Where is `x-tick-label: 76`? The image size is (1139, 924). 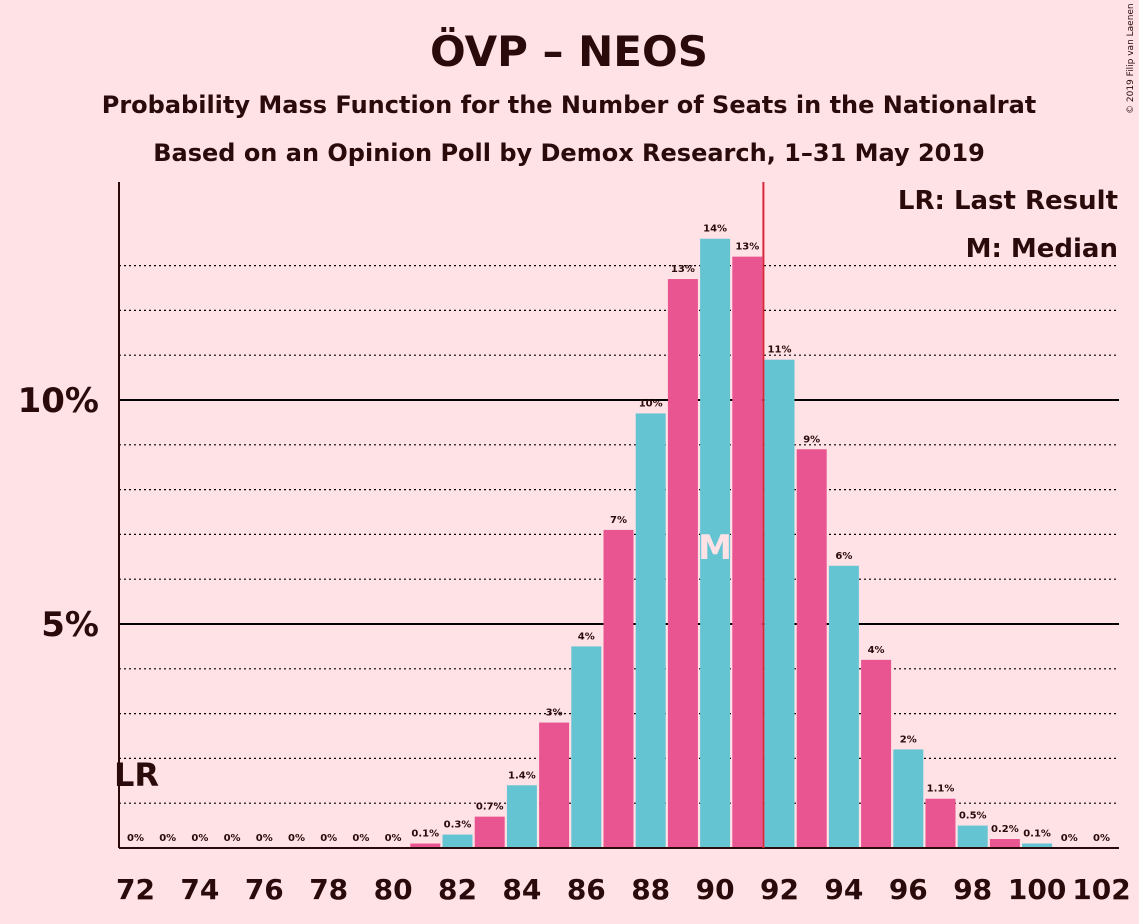
x-tick-label: 76 is located at coordinates (264, 889).